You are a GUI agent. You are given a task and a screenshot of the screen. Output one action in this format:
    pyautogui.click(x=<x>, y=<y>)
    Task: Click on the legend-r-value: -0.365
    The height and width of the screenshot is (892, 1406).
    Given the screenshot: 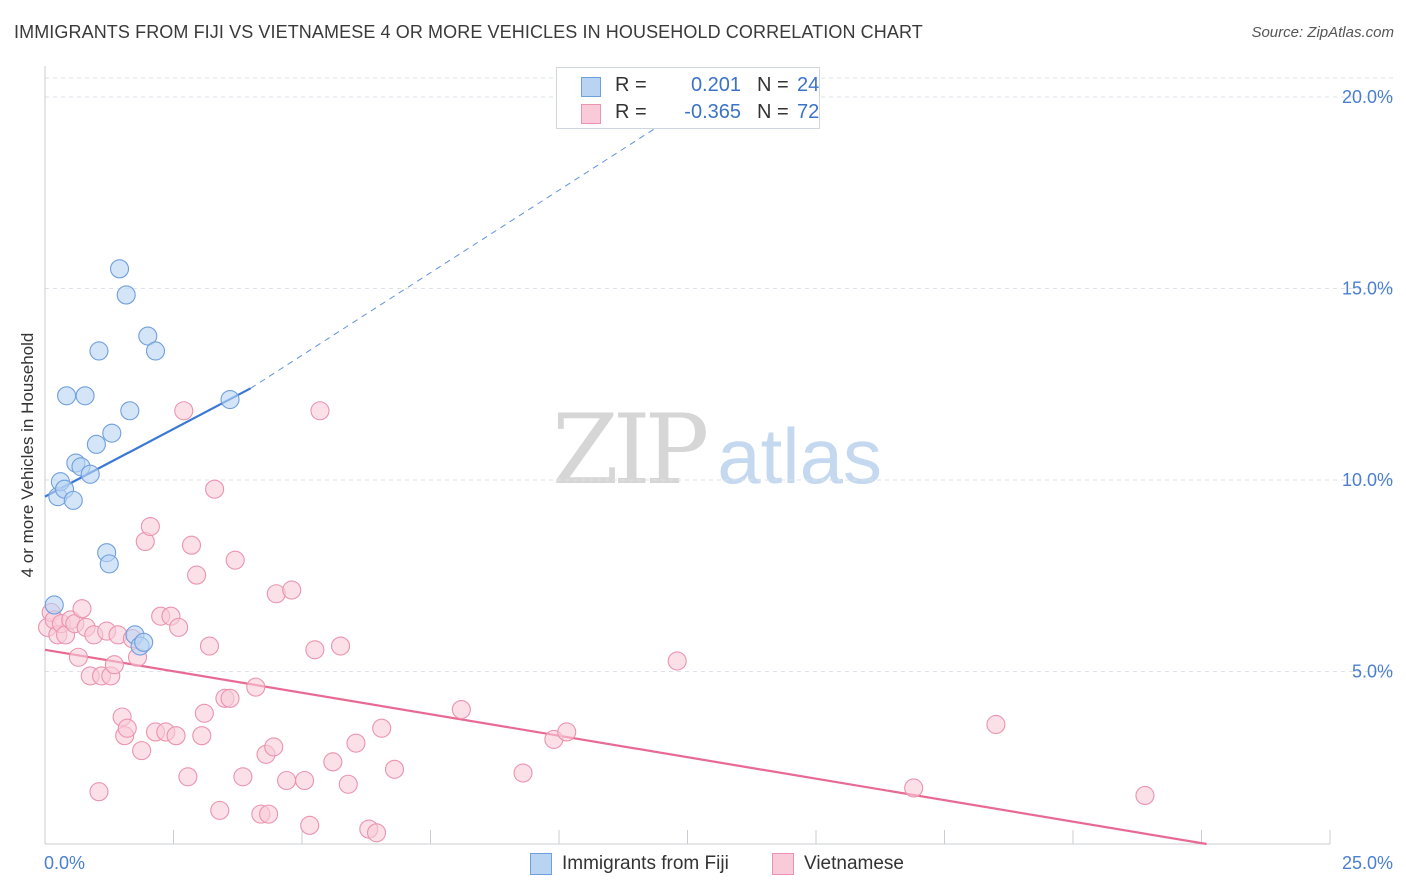 What is the action you would take?
    pyautogui.click(x=712, y=112)
    